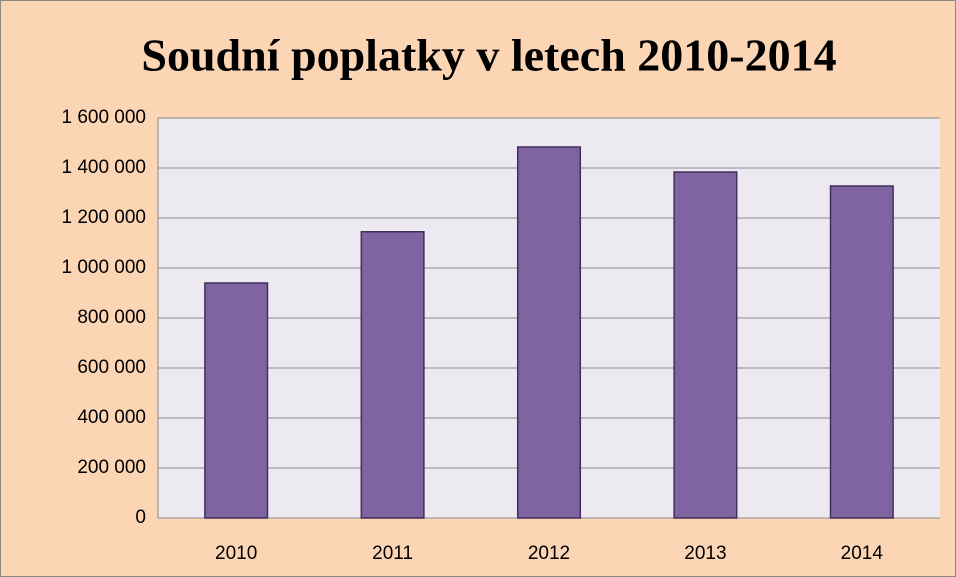 The image size is (956, 577). Describe the element at coordinates (111, 417) in the screenshot. I see `y-tick-label: 400 000` at that location.